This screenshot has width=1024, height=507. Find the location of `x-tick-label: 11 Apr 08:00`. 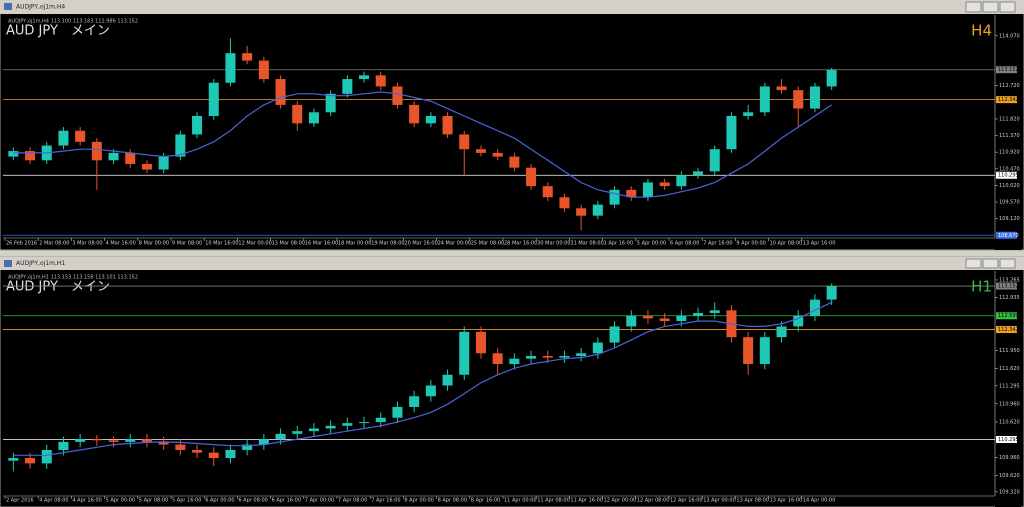

x-tick-label: 11 Apr 08:00 is located at coordinates (553, 501).